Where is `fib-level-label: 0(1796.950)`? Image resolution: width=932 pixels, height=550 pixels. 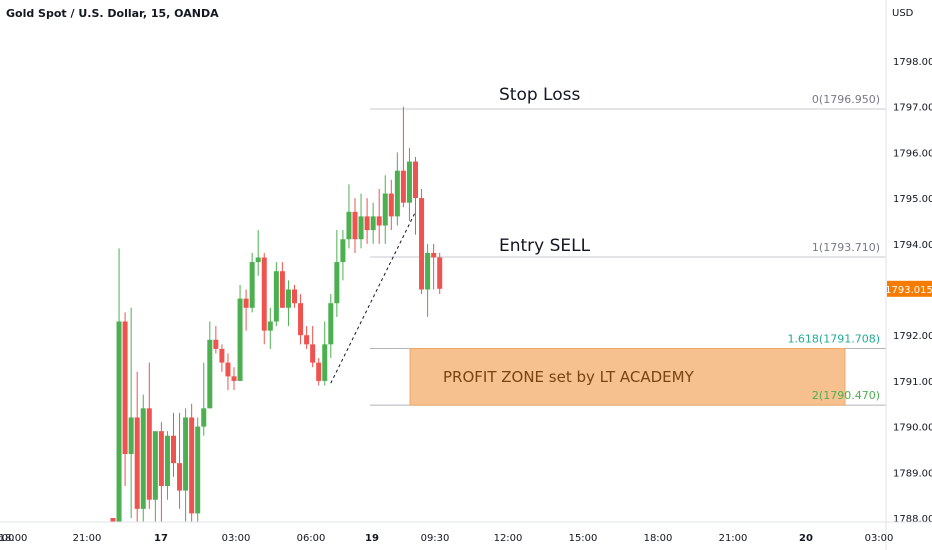 fib-level-label: 0(1796.950) is located at coordinates (846, 99).